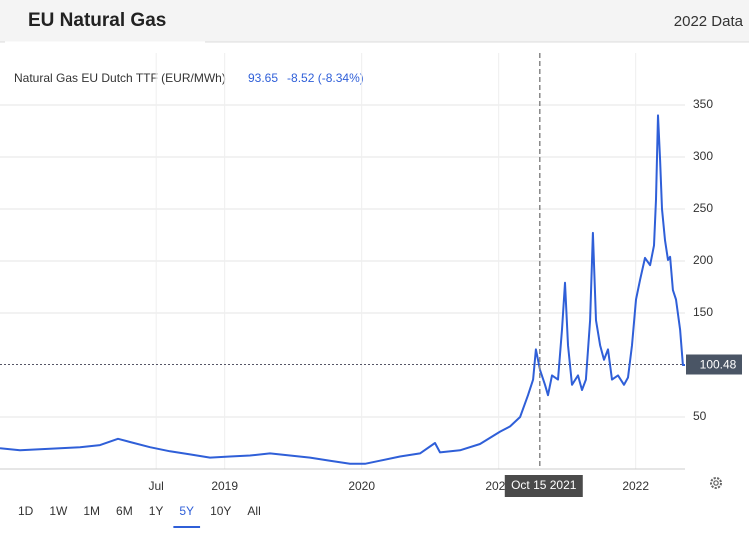 This screenshot has width=749, height=543. What do you see at coordinates (124, 511) in the screenshot?
I see `range-button: 6M` at bounding box center [124, 511].